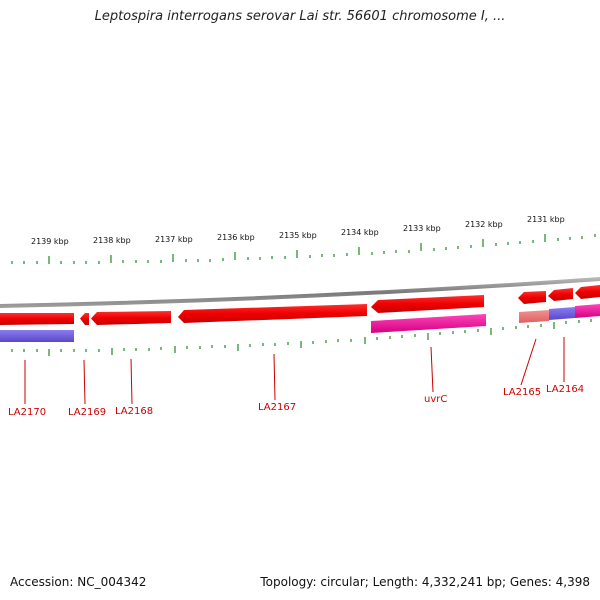  Describe the element at coordinates (27, 412) in the screenshot. I see `gene-label-la2170: LA2170` at that location.